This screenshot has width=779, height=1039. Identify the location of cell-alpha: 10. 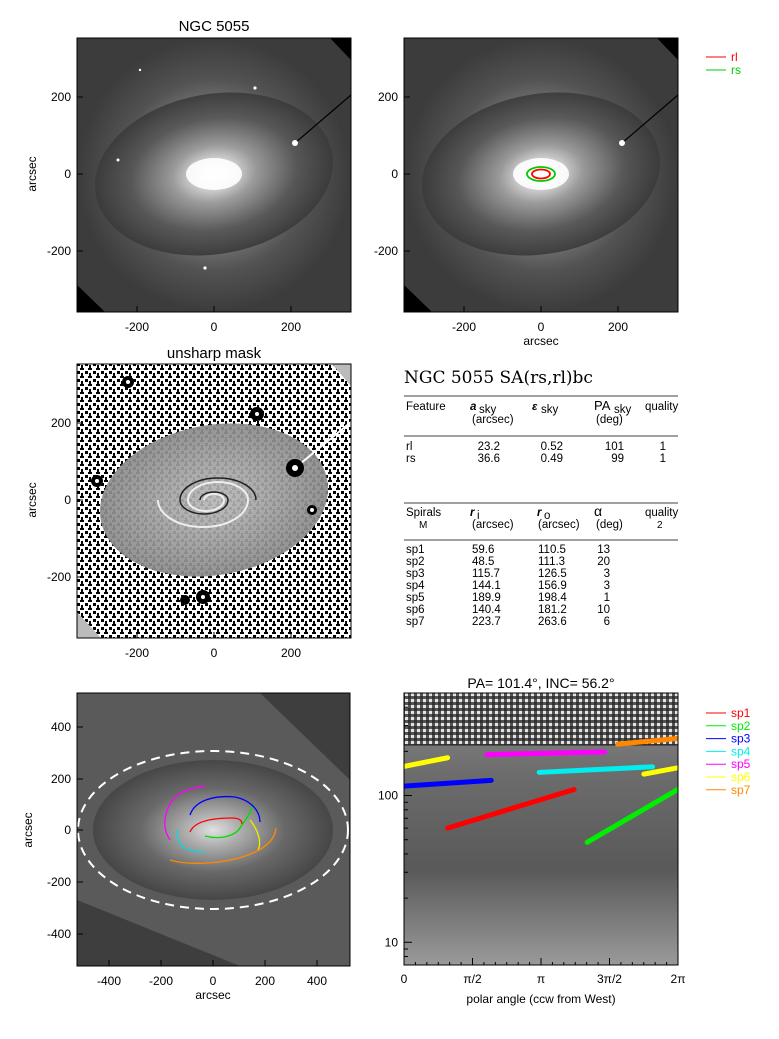
(603, 610).